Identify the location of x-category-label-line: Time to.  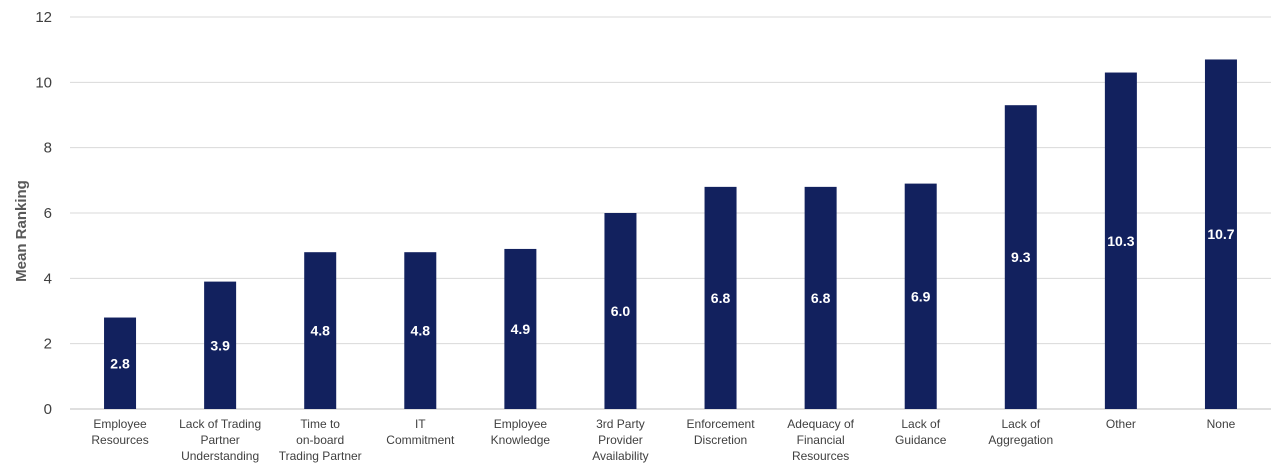
(320, 424).